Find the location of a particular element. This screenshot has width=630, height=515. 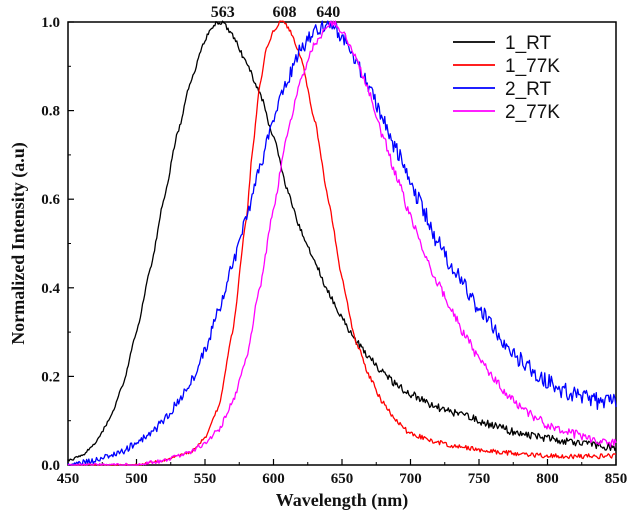

x-tick-label: 450 is located at coordinates (68, 479).